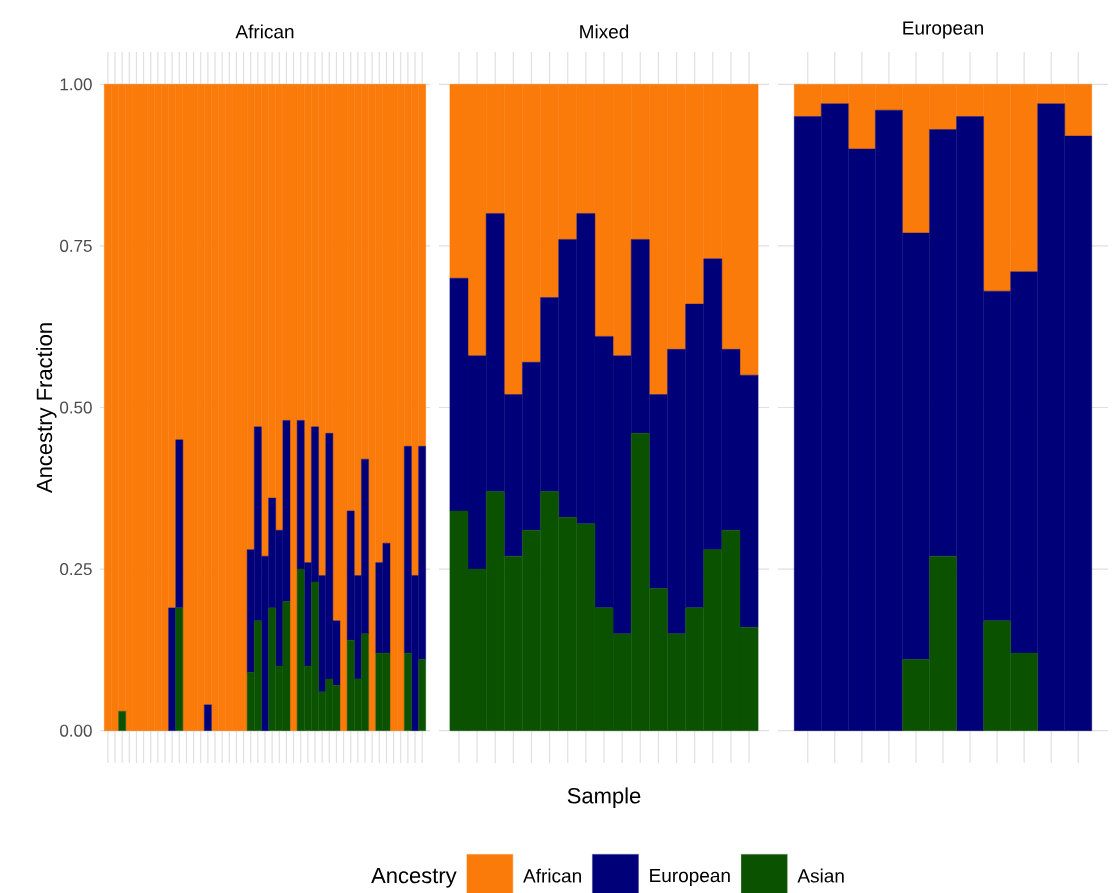 The height and width of the screenshot is (893, 1117). Describe the element at coordinates (604, 31) in the screenshot. I see `chart-title: Mixed` at that location.